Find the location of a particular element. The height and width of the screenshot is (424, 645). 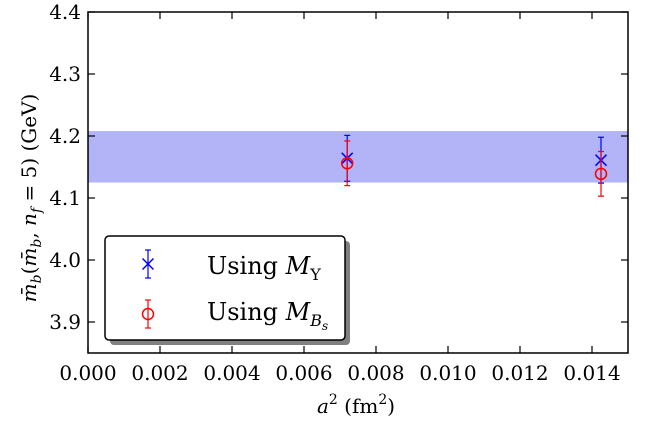

legend-box is located at coordinates (225, 288).